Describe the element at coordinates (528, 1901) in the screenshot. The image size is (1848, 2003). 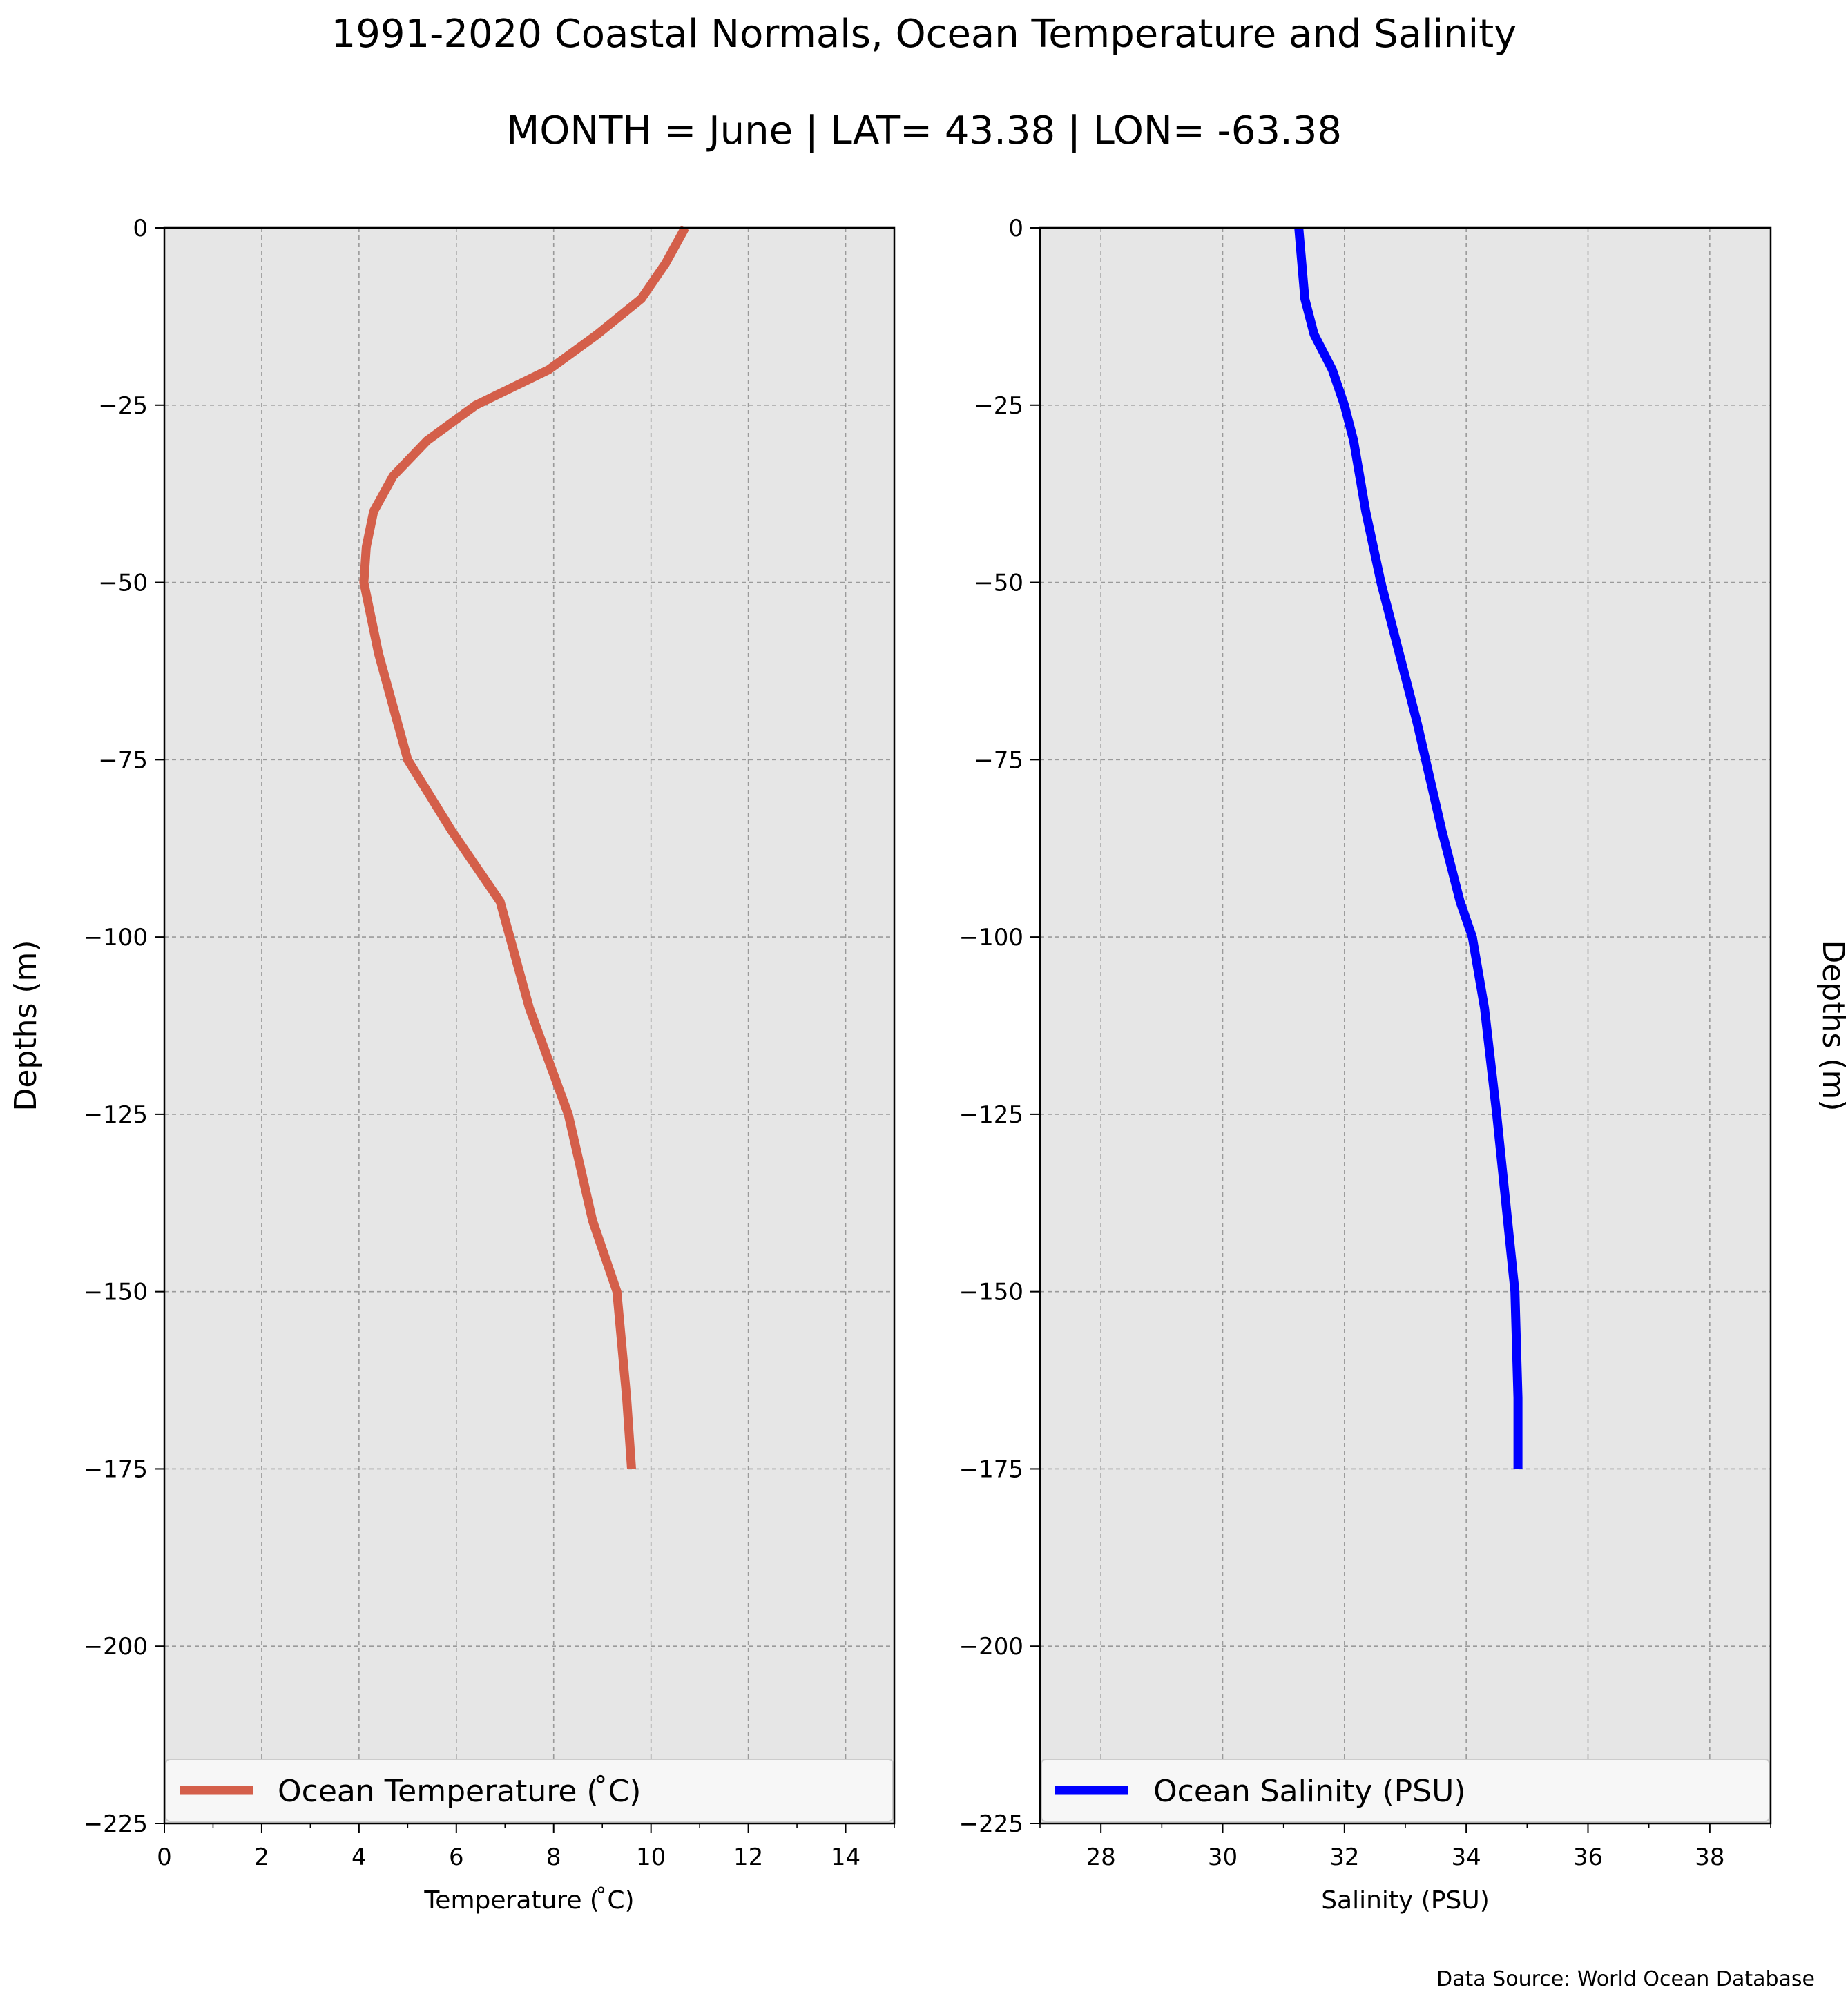
I see `x-axis-label: Temperature ( ̊C)` at that location.